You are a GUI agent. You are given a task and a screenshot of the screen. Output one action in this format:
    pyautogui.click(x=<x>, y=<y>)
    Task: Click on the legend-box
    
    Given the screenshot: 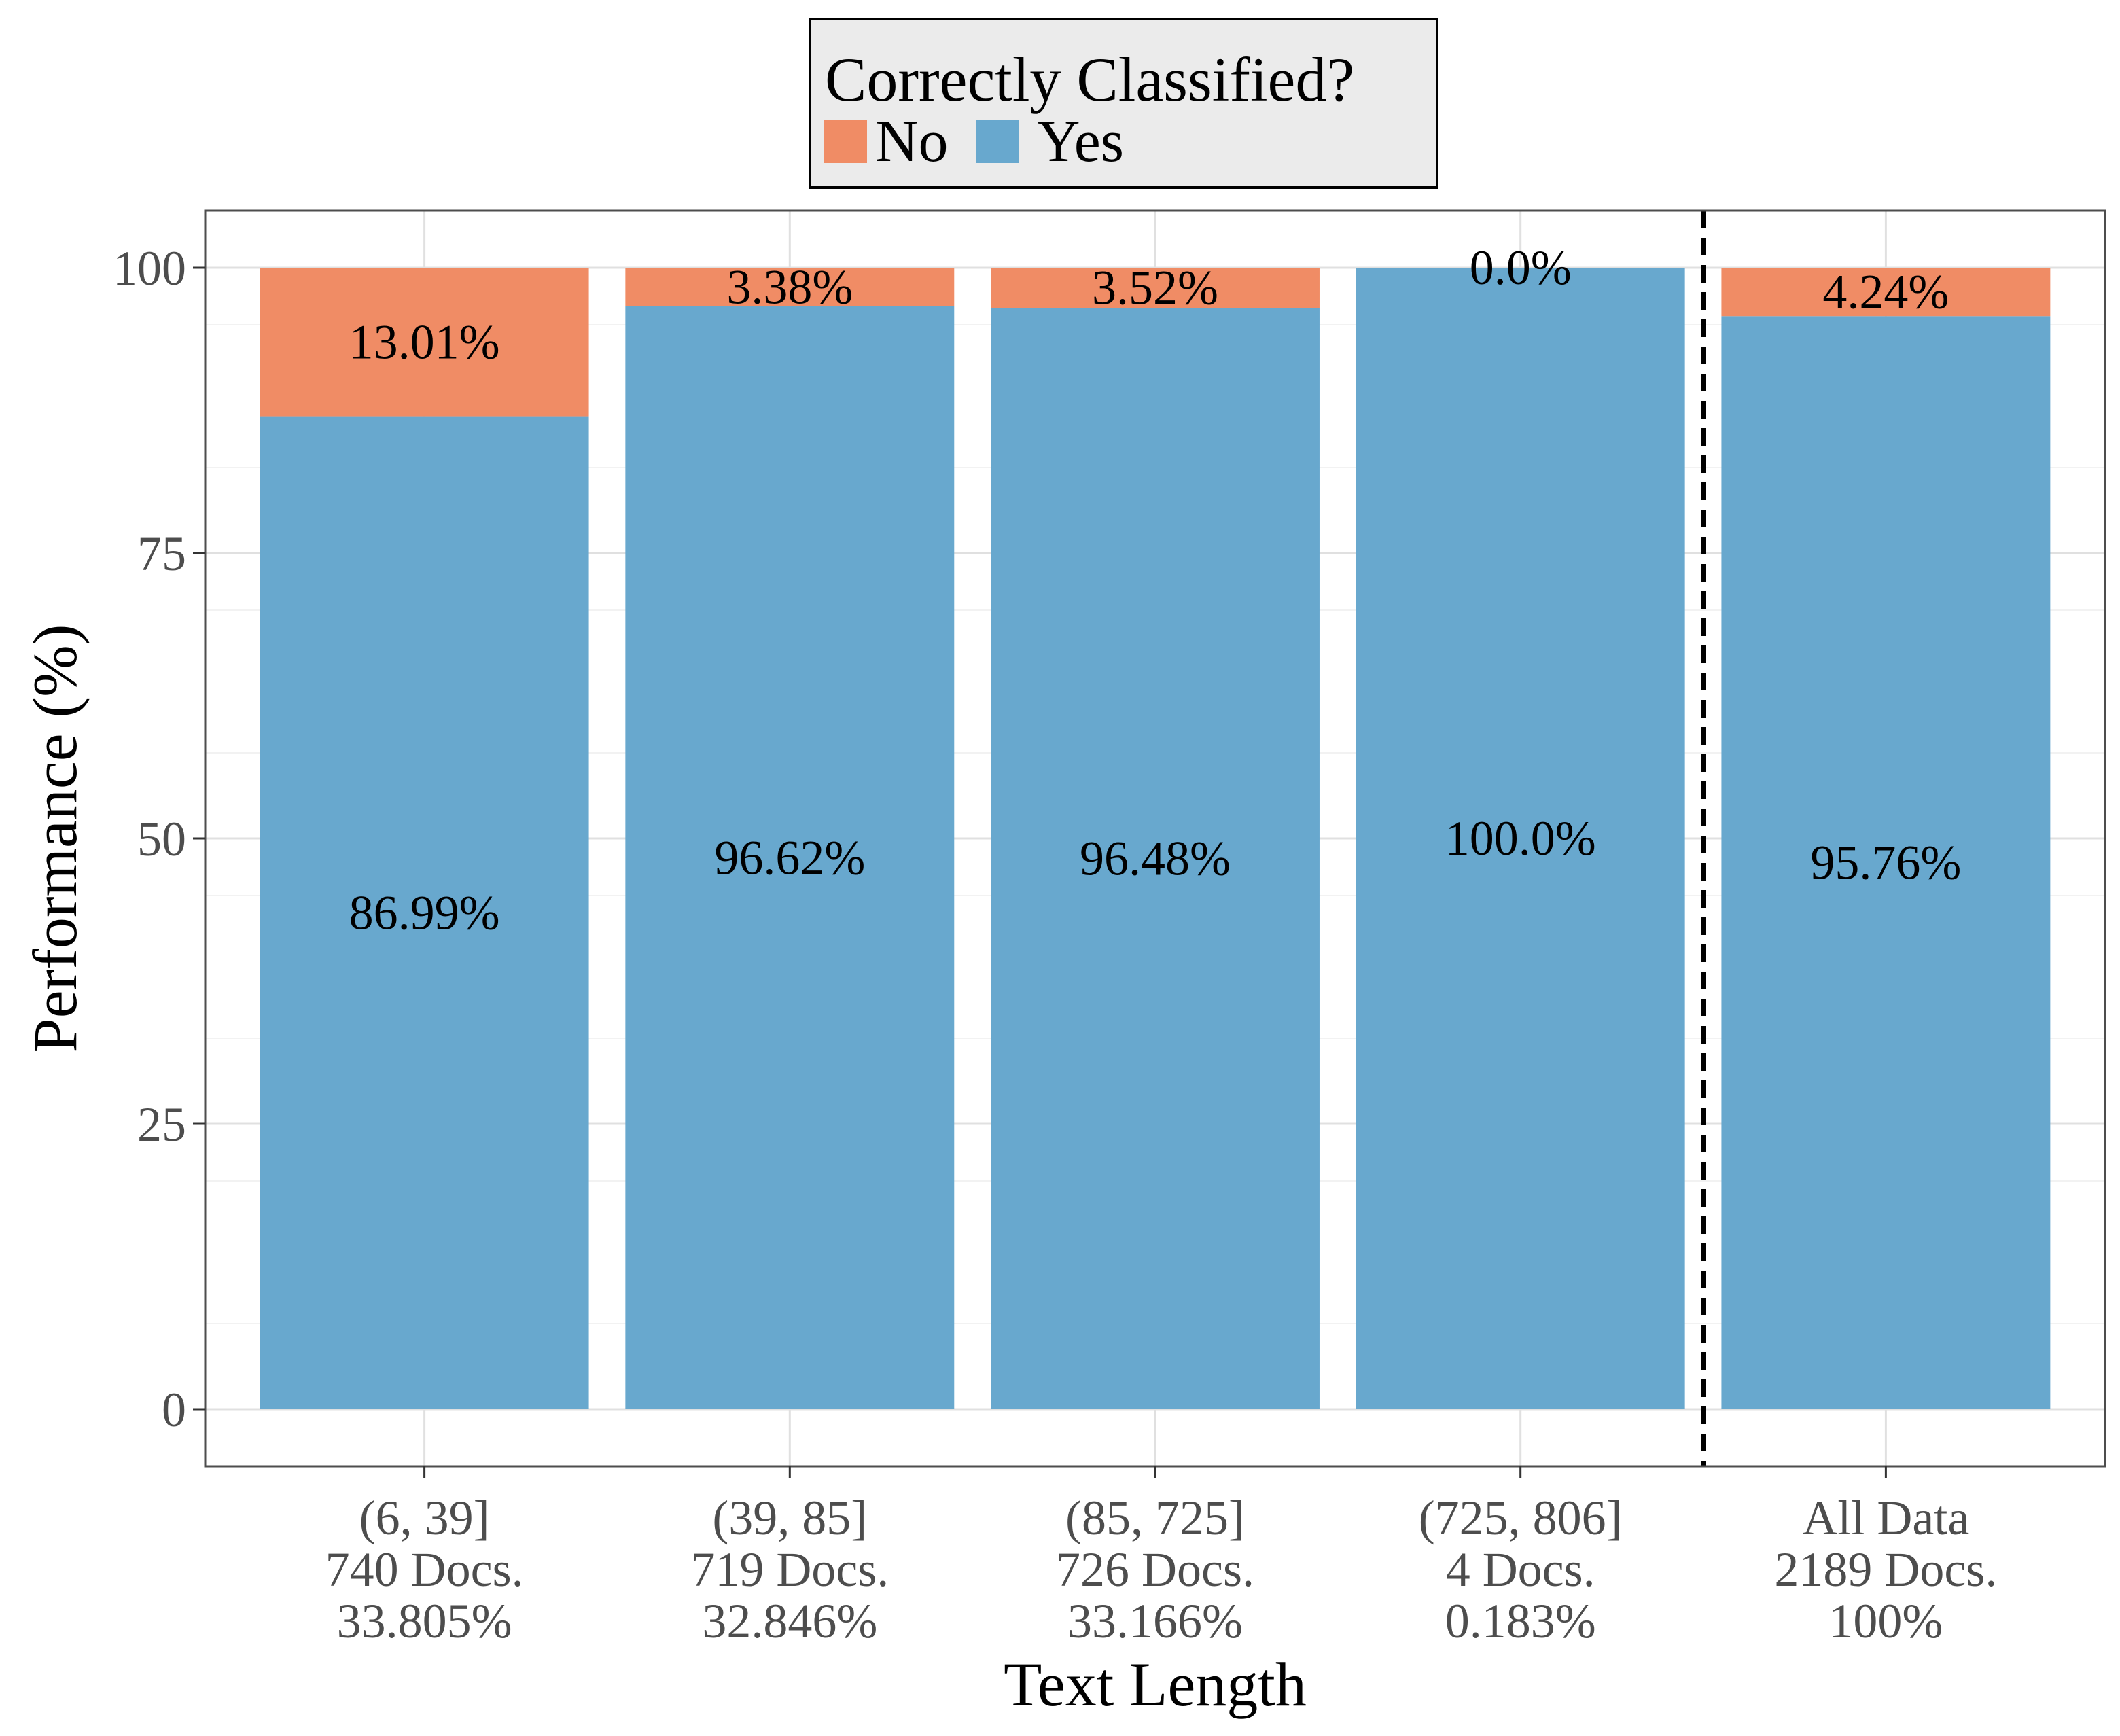 What is the action you would take?
    pyautogui.click(x=1123, y=103)
    